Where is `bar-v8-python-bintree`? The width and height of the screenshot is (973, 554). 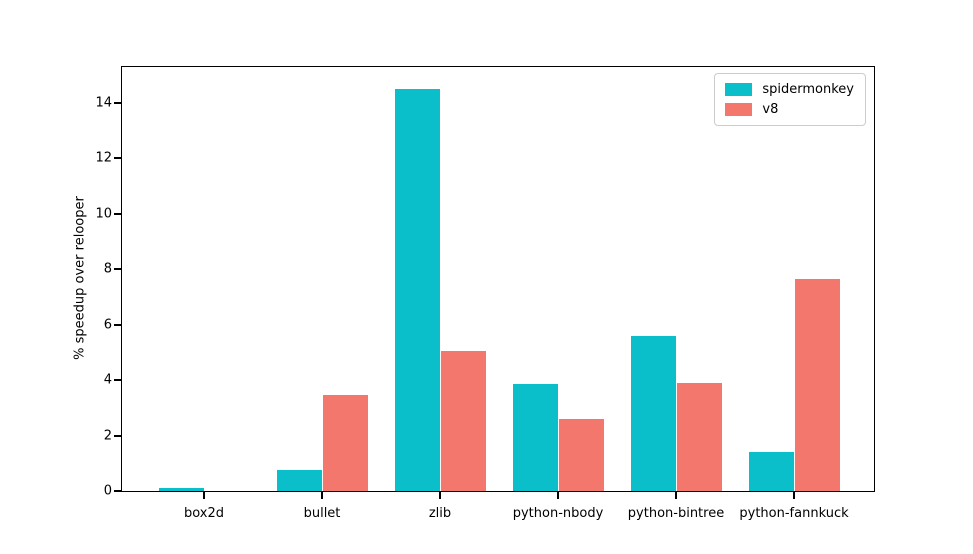 bar-v8-python-bintree is located at coordinates (699, 436).